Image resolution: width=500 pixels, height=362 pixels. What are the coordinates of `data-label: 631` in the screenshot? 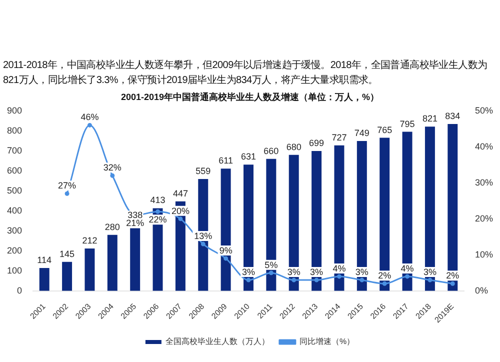 It's located at (248, 157).